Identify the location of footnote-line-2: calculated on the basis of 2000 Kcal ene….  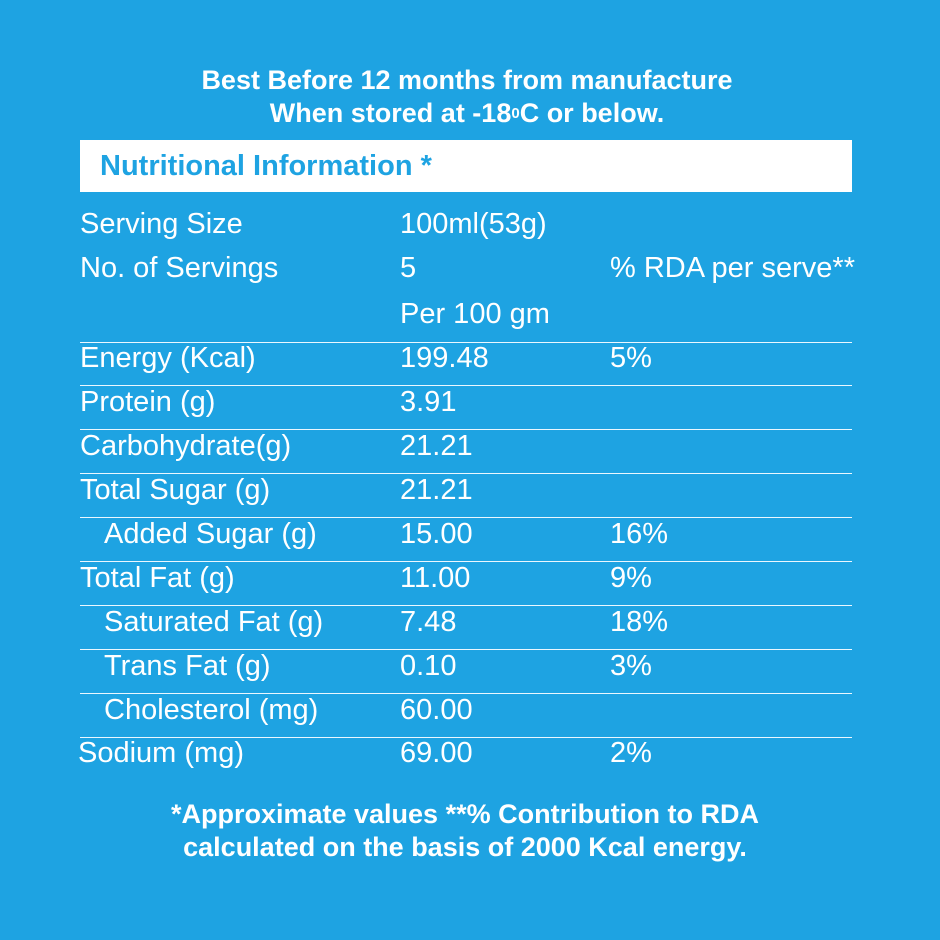
(465, 847).